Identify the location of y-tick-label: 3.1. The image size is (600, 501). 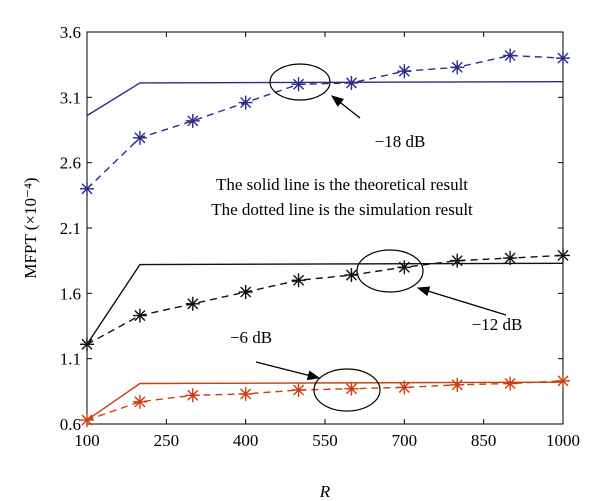
(70, 97).